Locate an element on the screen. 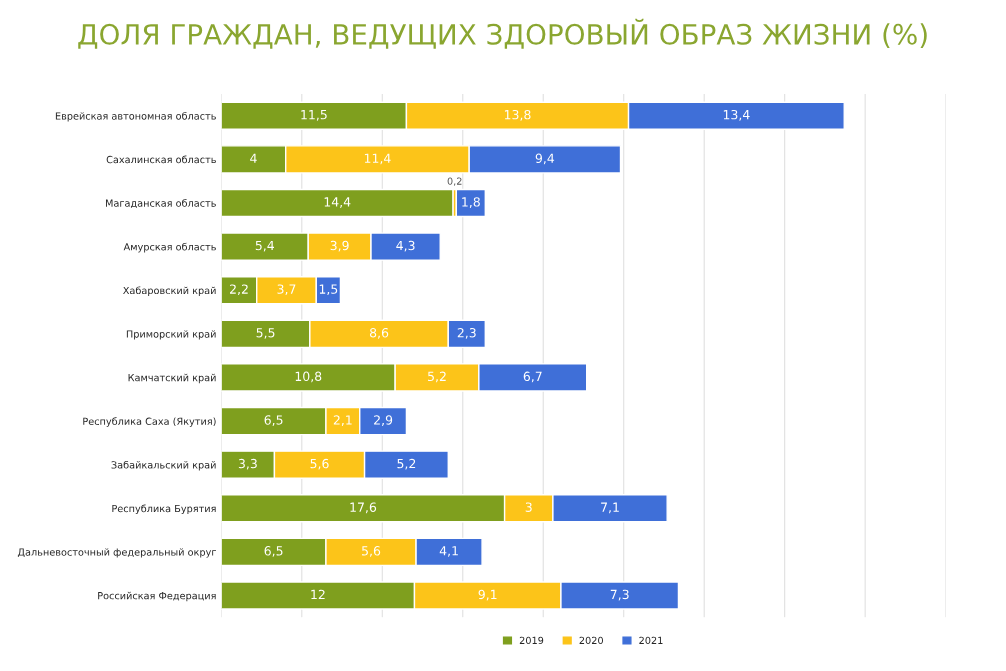 This screenshot has height=671, width=1006. data-label: 9,1 is located at coordinates (487, 595).